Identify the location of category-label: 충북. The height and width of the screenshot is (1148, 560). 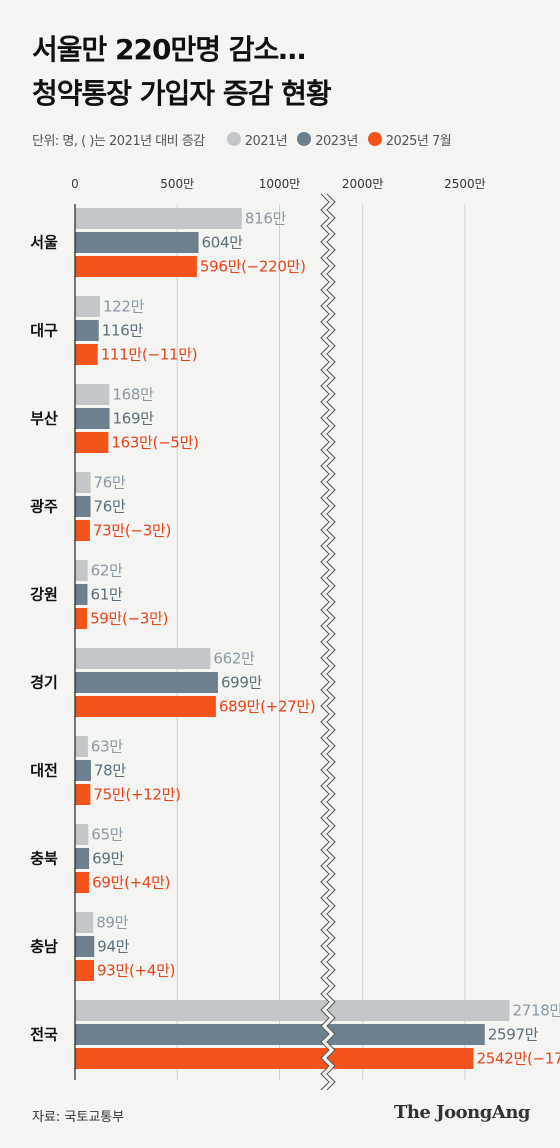
(44, 859).